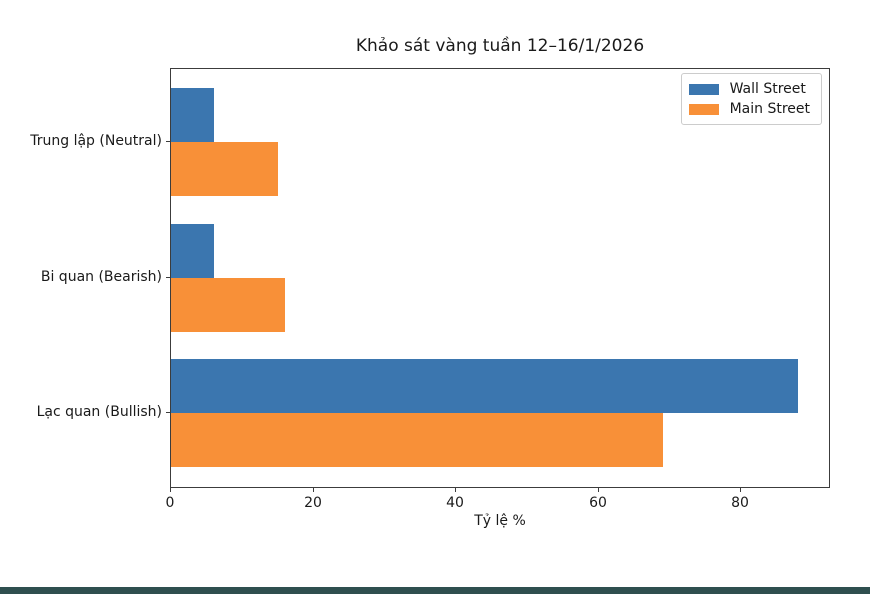 This screenshot has height=594, width=870. Describe the element at coordinates (170, 503) in the screenshot. I see `x-tick-label: 0` at that location.